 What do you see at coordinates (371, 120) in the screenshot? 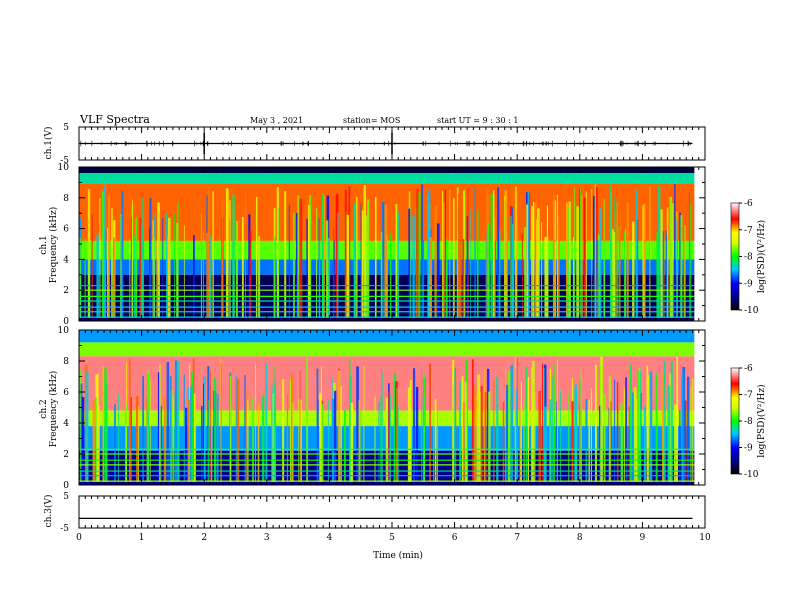
I see `station-label: station= MOS` at bounding box center [371, 120].